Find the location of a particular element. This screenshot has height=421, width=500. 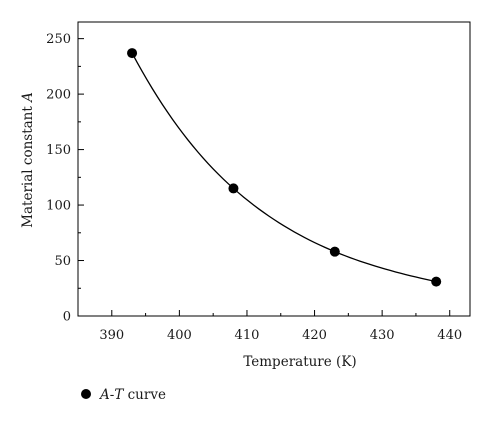

x-tick-label: 420 is located at coordinates (314, 335).